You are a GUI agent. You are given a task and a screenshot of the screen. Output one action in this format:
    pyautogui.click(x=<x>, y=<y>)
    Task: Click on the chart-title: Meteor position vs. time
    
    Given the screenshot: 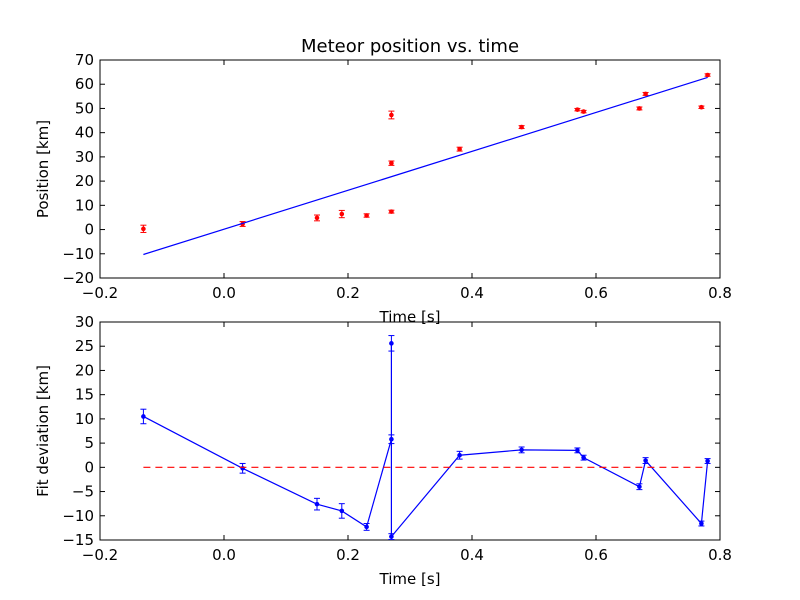 What is the action you would take?
    pyautogui.click(x=410, y=46)
    